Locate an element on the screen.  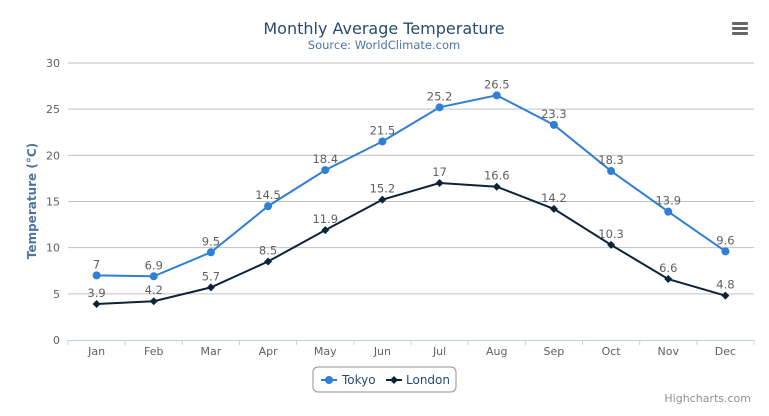
data-label: 17 is located at coordinates (439, 172).